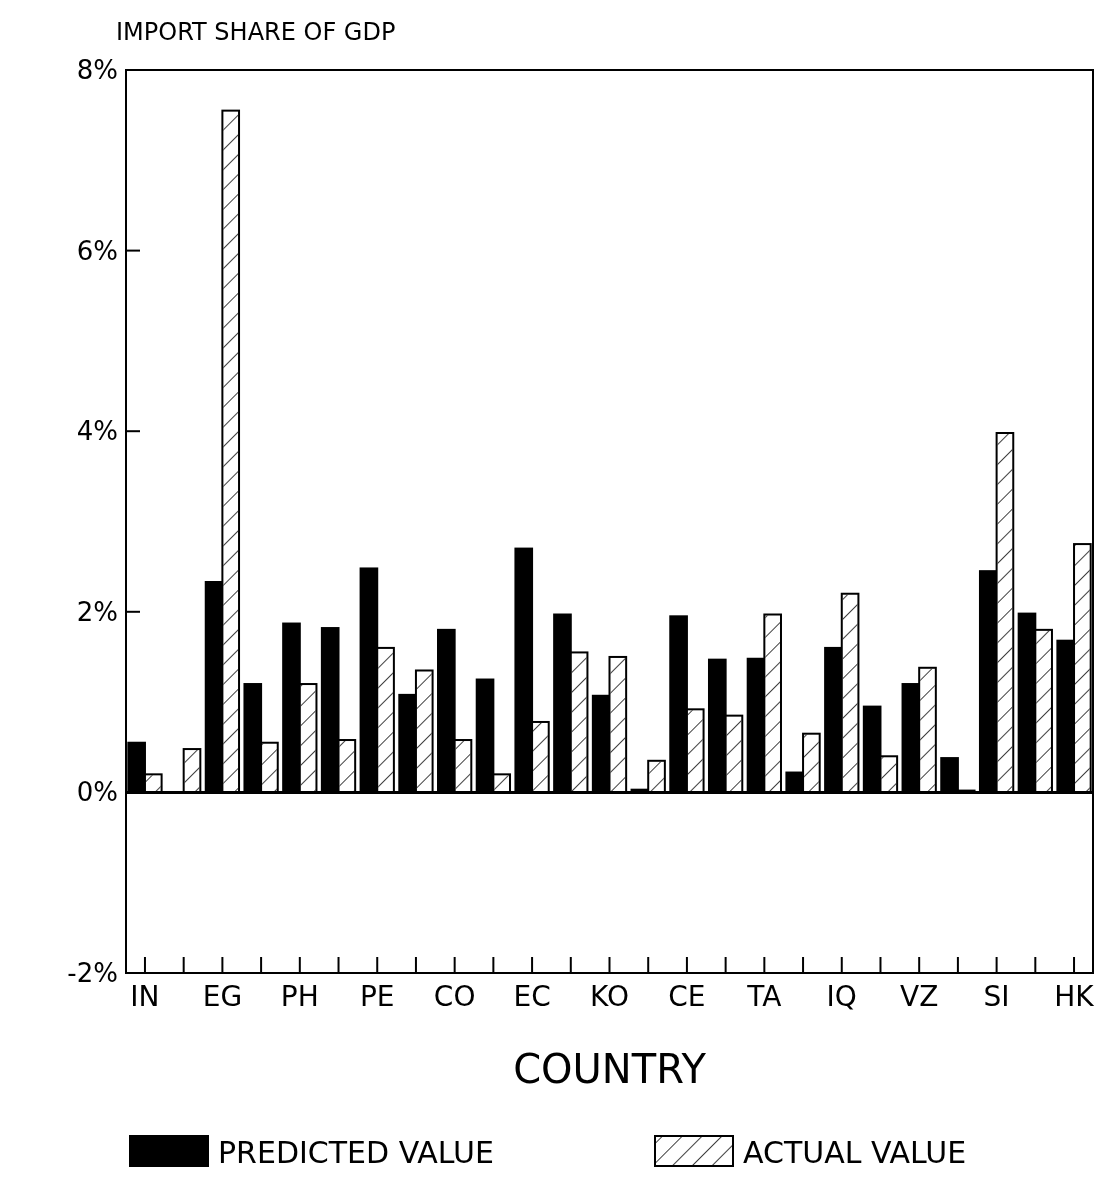 This screenshot has width=1104, height=1182. Describe the element at coordinates (764, 996) in the screenshot. I see `x-tick-label: TA` at that location.